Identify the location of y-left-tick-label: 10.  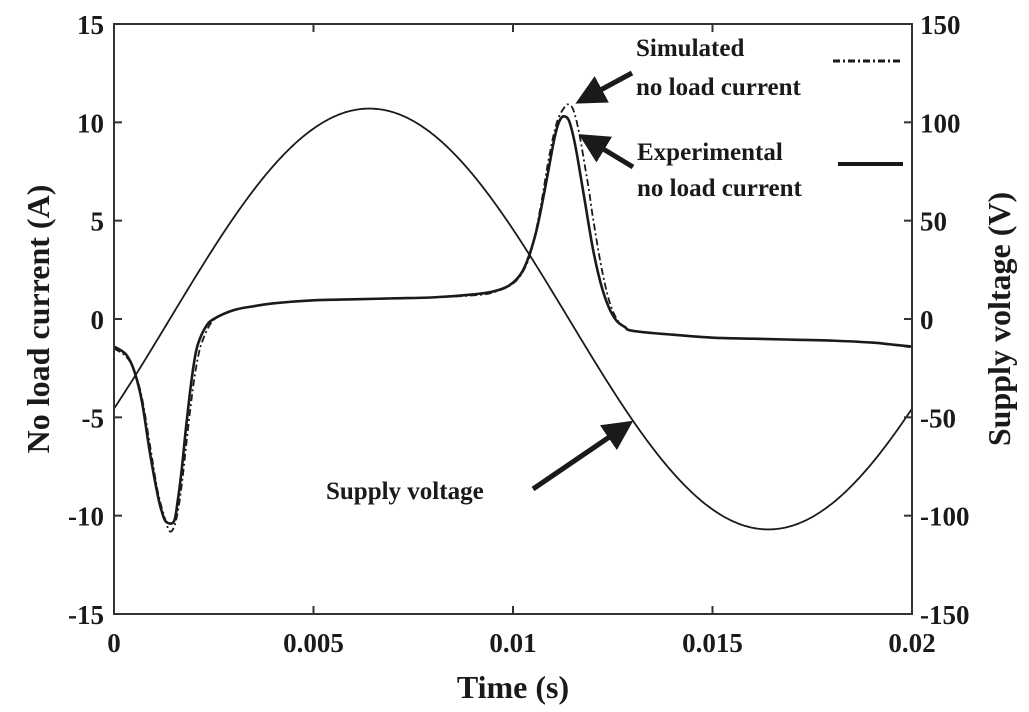
(90, 123).